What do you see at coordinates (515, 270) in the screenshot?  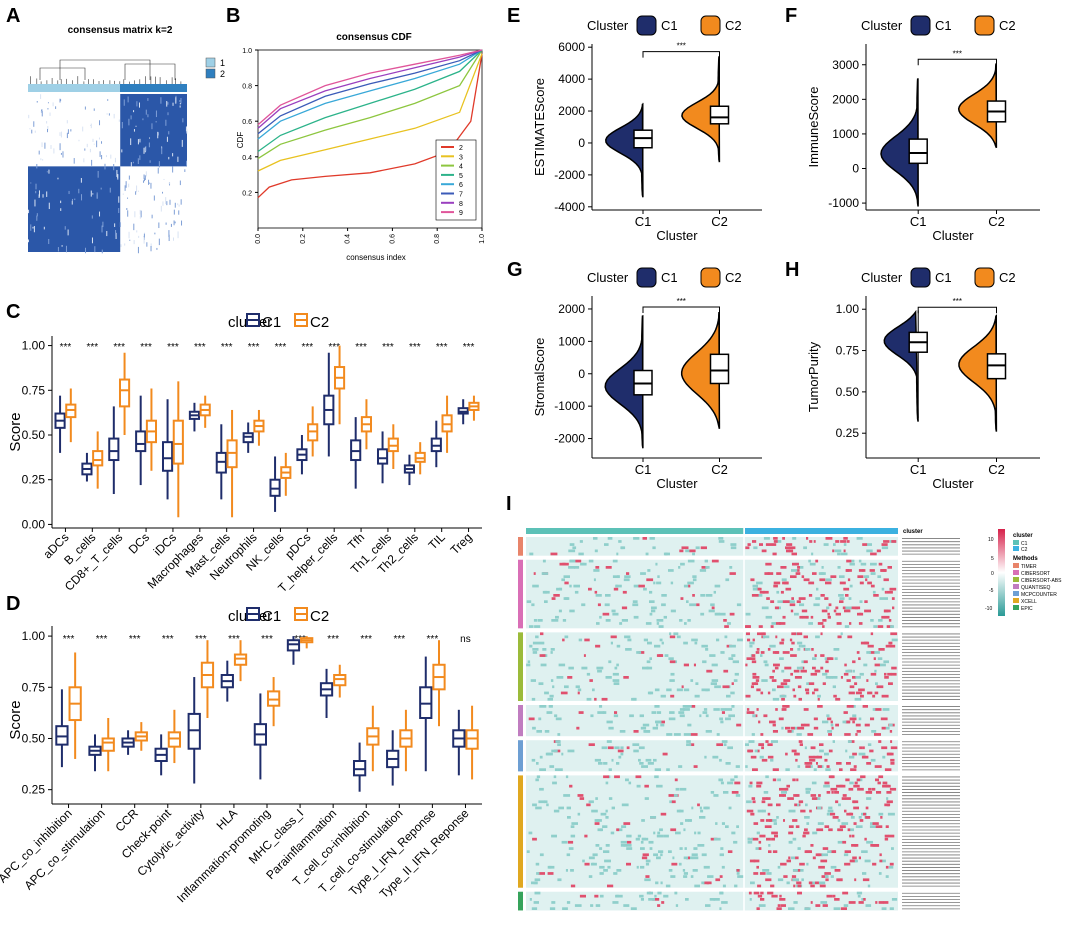 I see `panel-label-g: G` at bounding box center [515, 270].